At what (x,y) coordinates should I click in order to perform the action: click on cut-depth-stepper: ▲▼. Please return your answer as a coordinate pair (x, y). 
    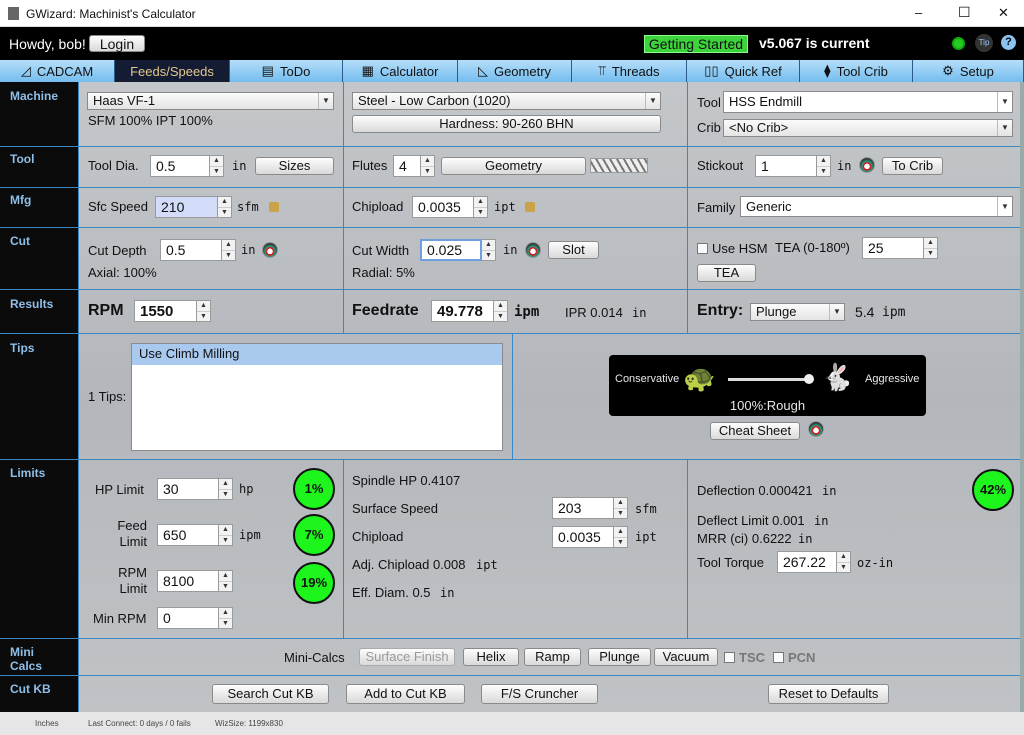
    Looking at the image, I should click on (198, 250).